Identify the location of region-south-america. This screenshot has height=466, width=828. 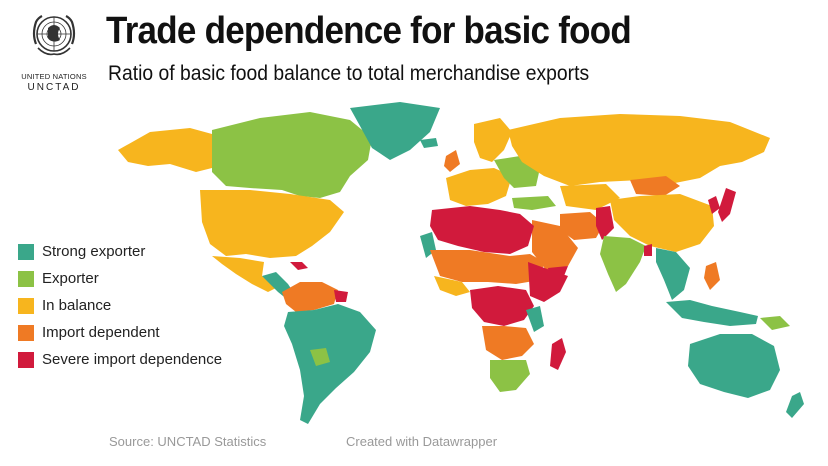
(330, 364).